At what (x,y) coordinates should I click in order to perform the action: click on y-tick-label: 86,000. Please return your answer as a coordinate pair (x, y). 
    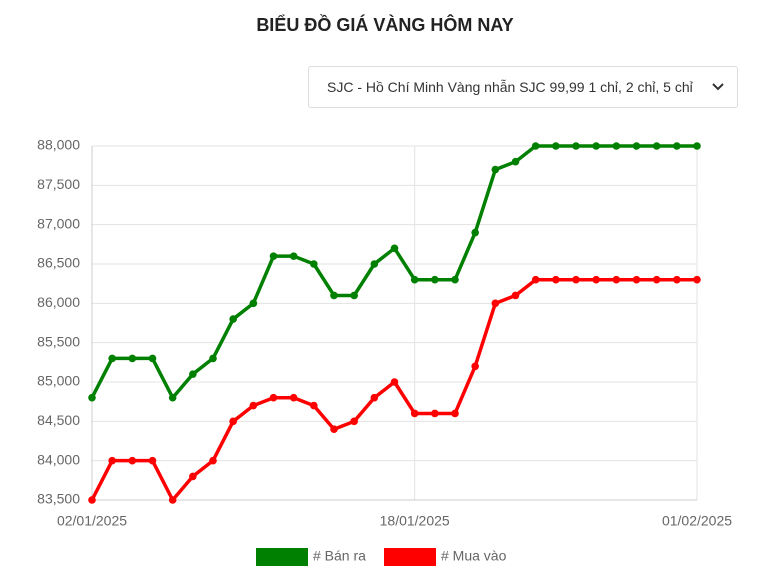
    Looking at the image, I should click on (58, 302).